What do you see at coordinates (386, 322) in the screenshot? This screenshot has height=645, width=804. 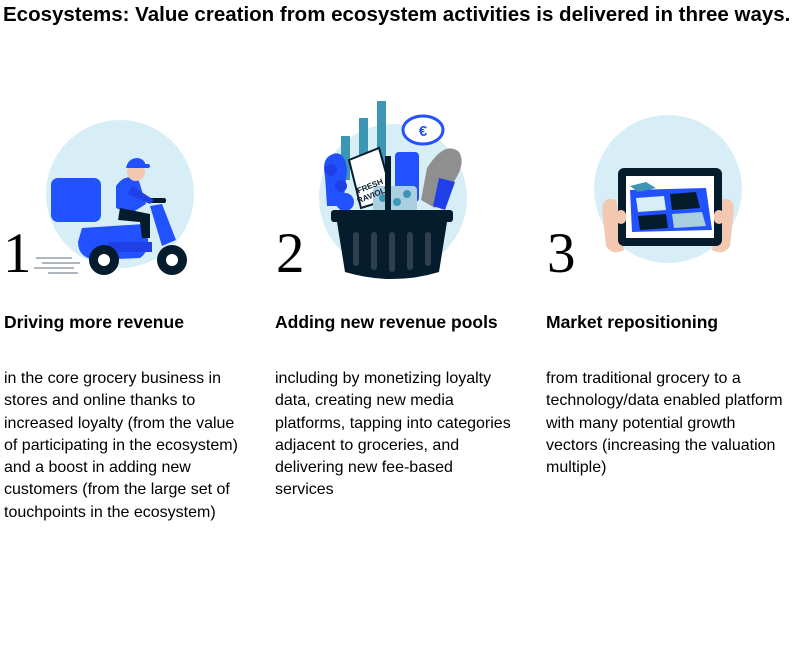 I see `step-heading: Adding new revenue pools` at bounding box center [386, 322].